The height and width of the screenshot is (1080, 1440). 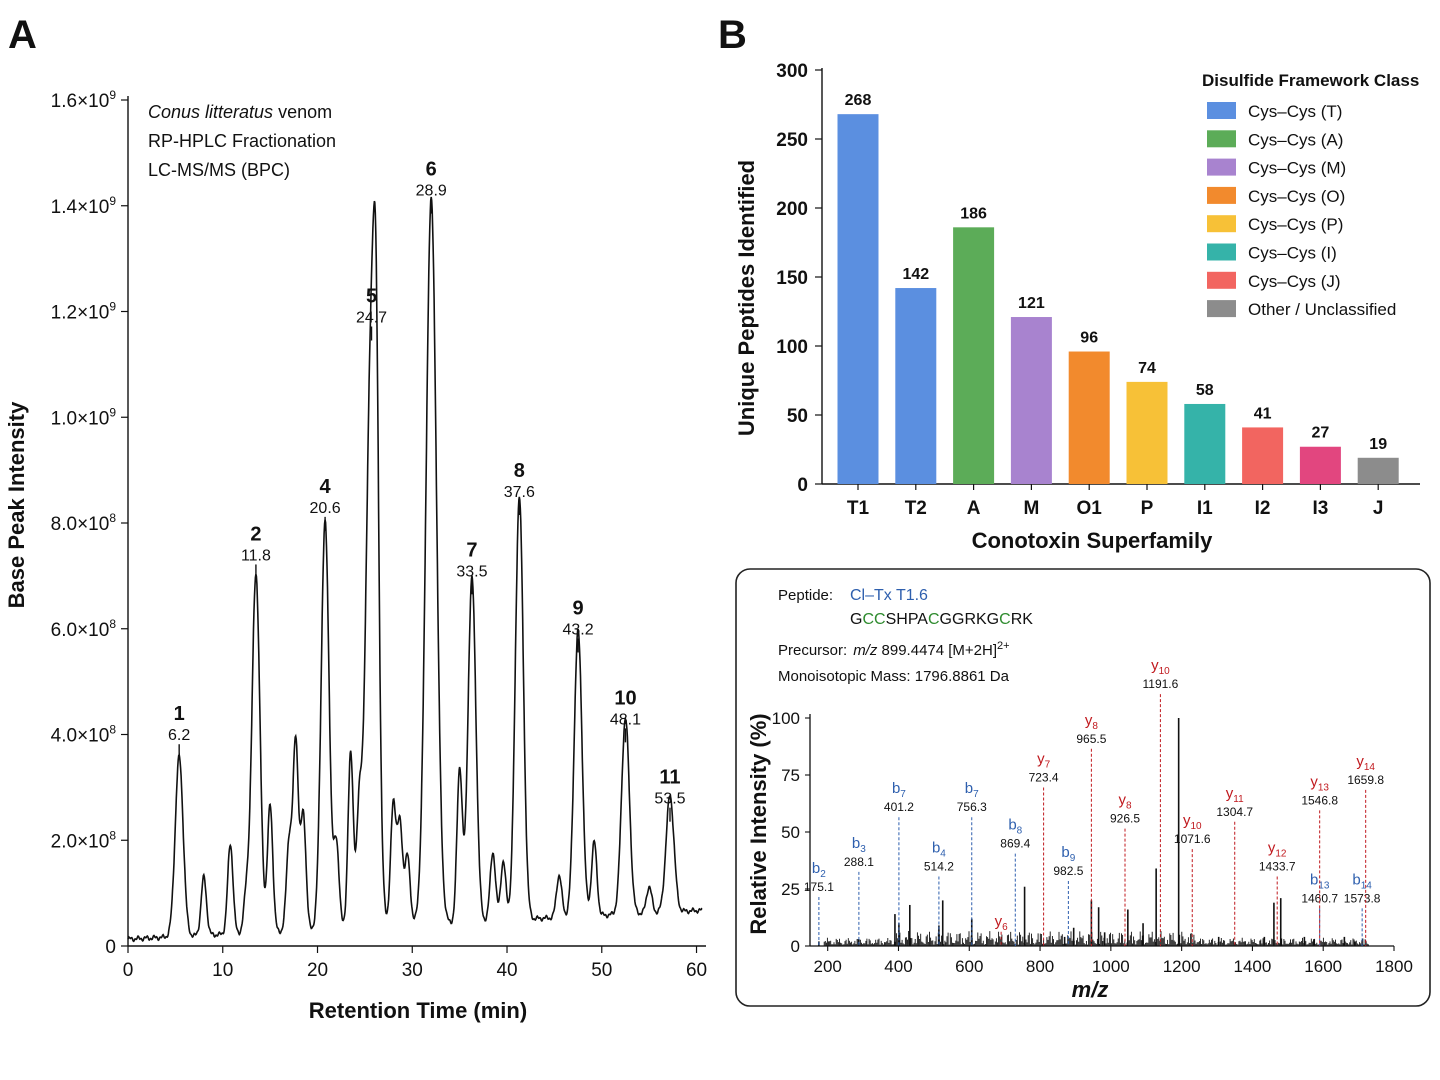 What do you see at coordinates (84, 840) in the screenshot?
I see `chromatogram-y-tick-label: 2.0×10⁸` at bounding box center [84, 840].